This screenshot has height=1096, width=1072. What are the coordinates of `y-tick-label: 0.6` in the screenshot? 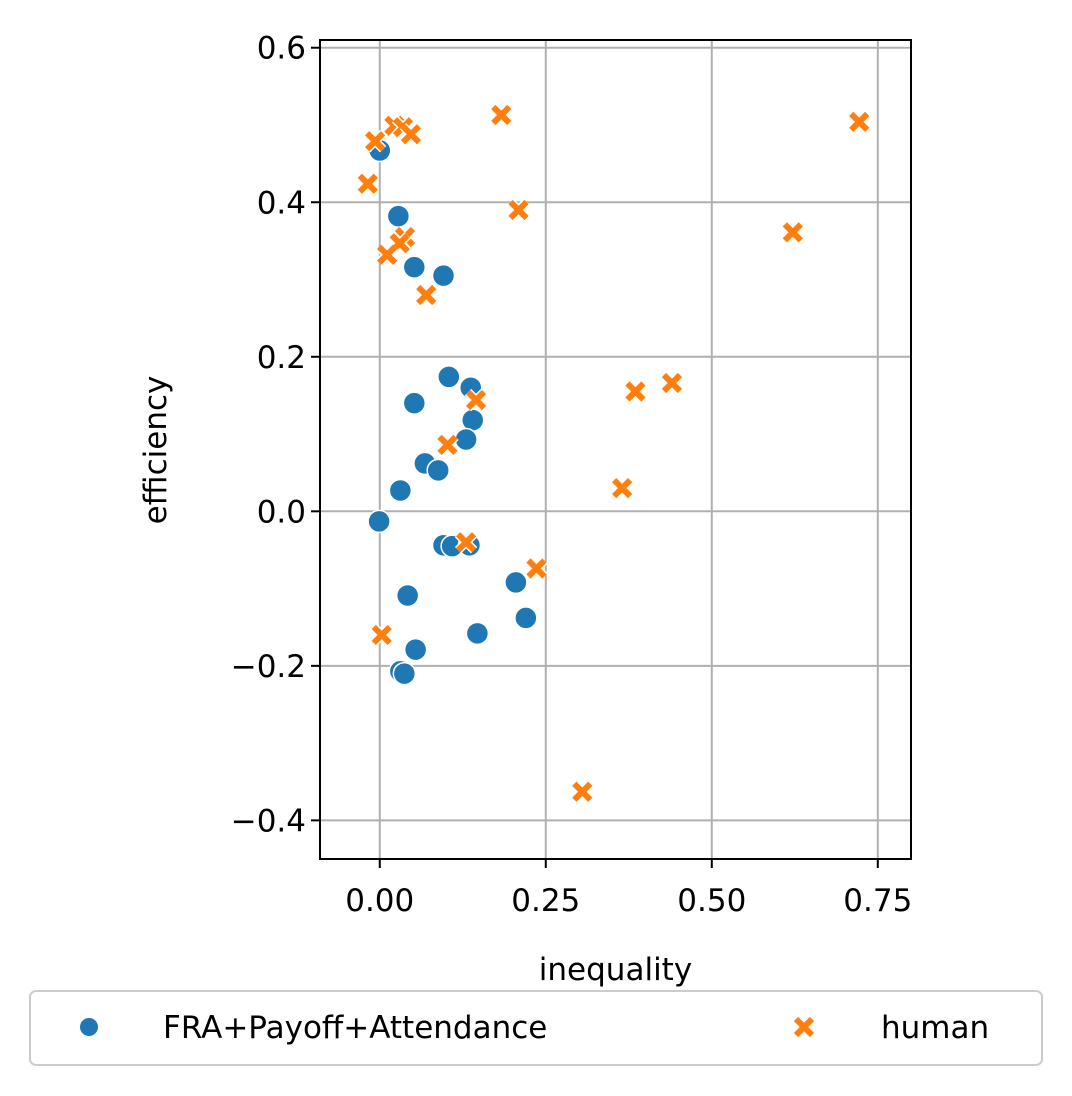 It's located at (281, 49).